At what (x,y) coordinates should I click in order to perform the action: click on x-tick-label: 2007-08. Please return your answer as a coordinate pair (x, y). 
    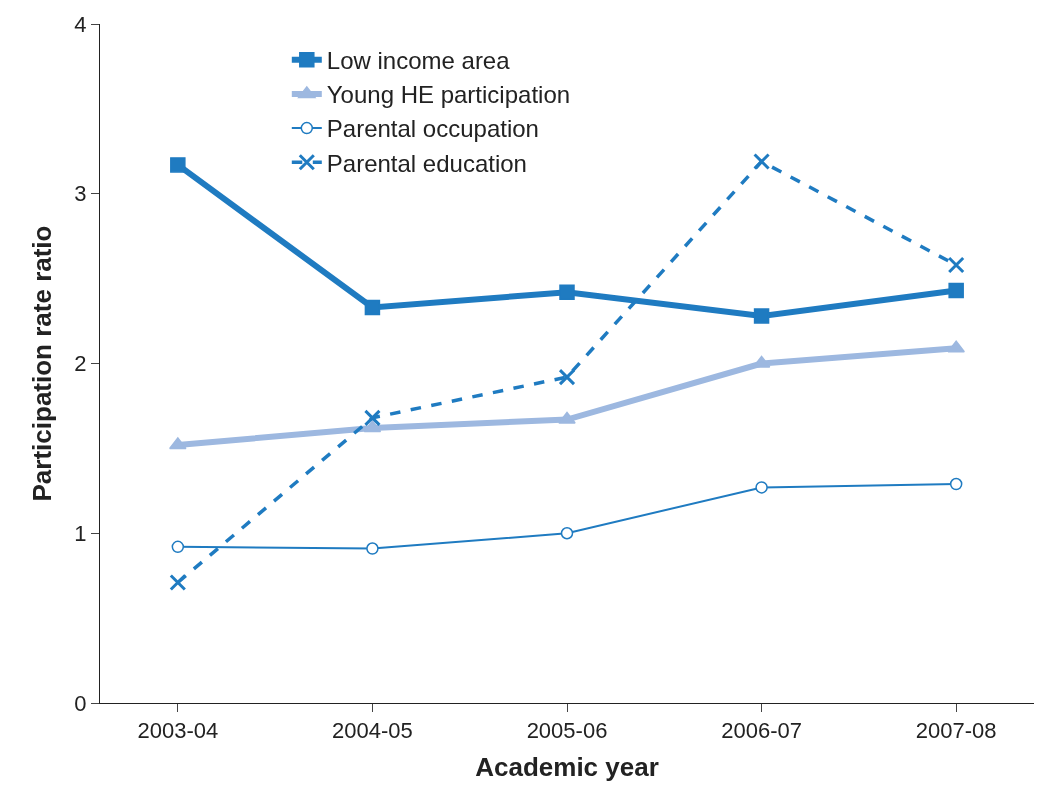
    Looking at the image, I should click on (956, 731).